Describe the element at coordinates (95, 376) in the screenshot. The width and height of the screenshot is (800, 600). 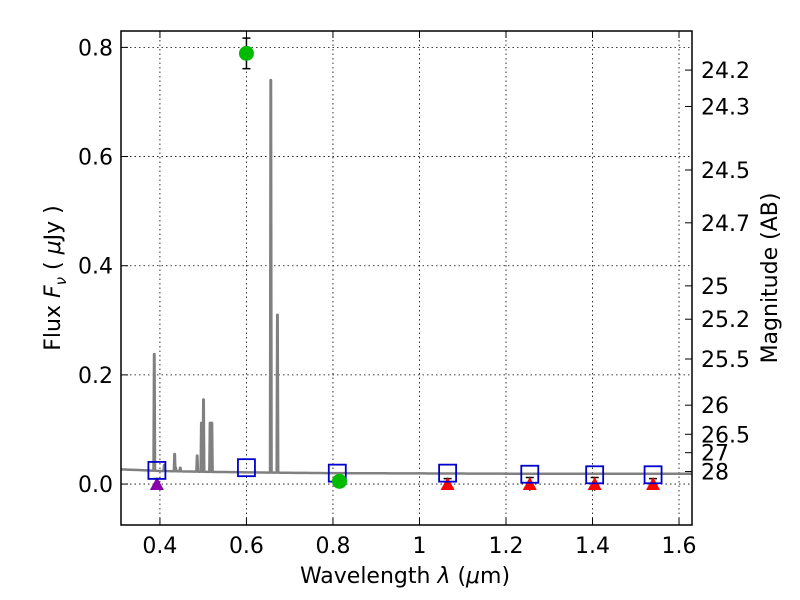
I see `y-tick-label: 0.2` at that location.